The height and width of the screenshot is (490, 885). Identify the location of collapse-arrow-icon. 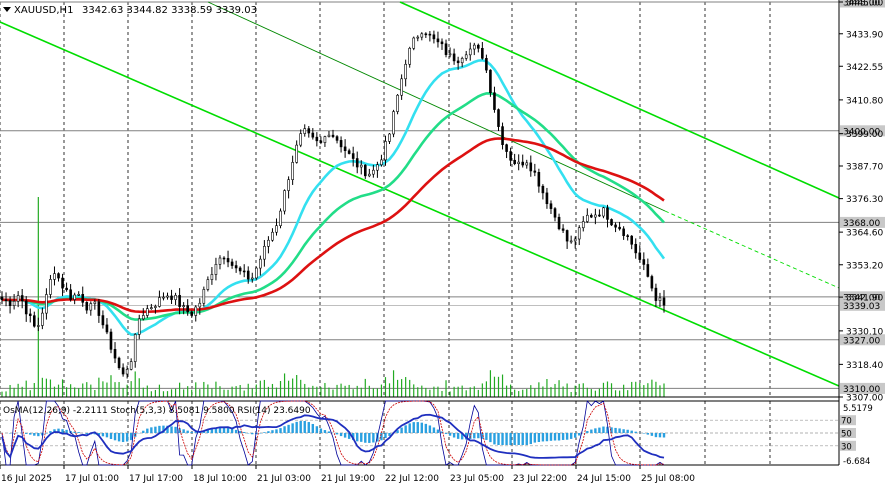
(7, 9).